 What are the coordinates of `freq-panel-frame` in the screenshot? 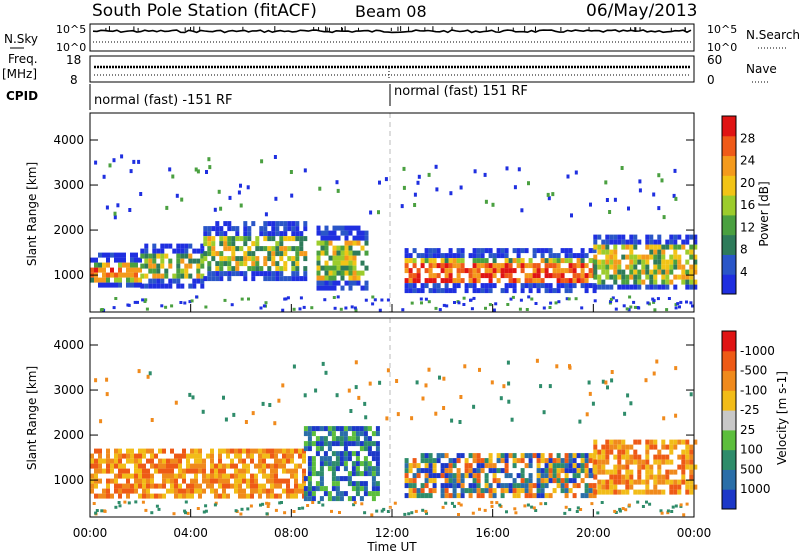 It's located at (392, 69).